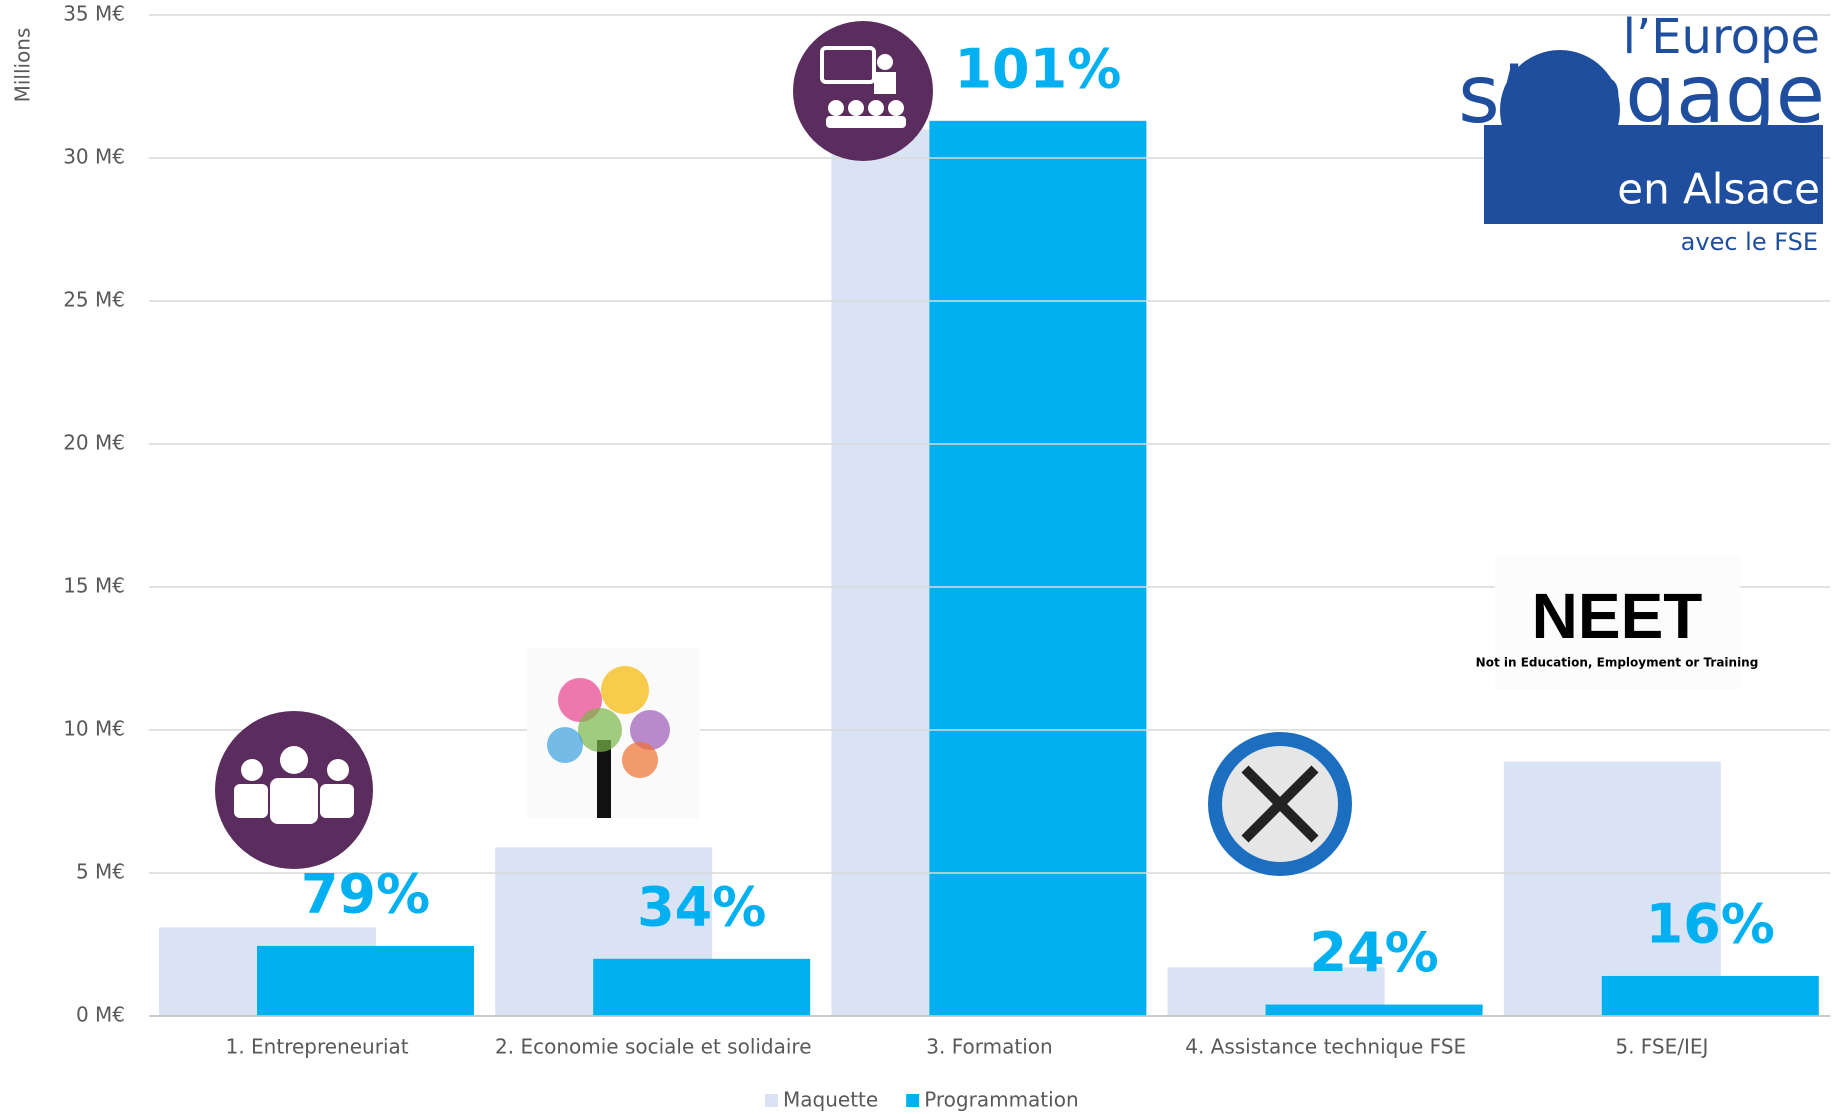 This screenshot has width=1836, height=1114. Describe the element at coordinates (94, 157) in the screenshot. I see `y-tick-label: 30 M€` at that location.